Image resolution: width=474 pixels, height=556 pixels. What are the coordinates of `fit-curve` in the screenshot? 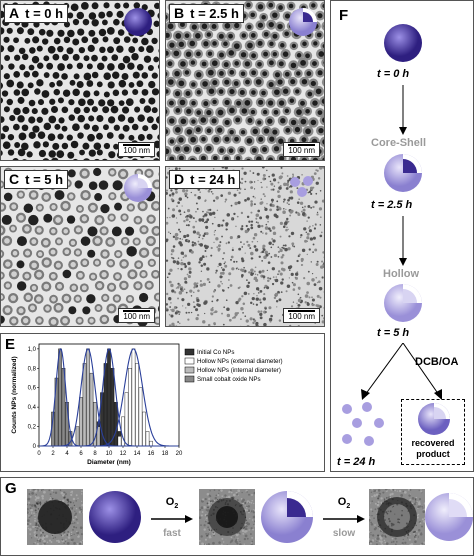 It's located at (109, 397).